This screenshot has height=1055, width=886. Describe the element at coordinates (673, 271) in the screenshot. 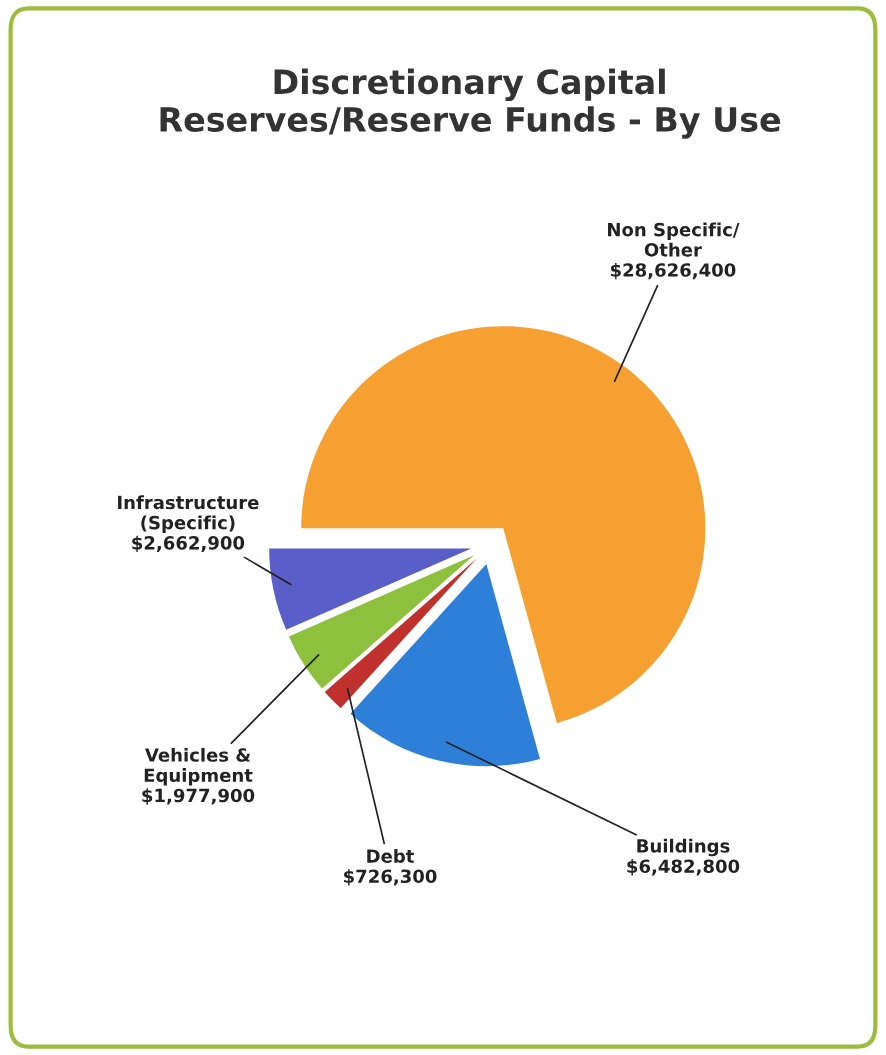

I see `data-label: $28,626,400` at that location.